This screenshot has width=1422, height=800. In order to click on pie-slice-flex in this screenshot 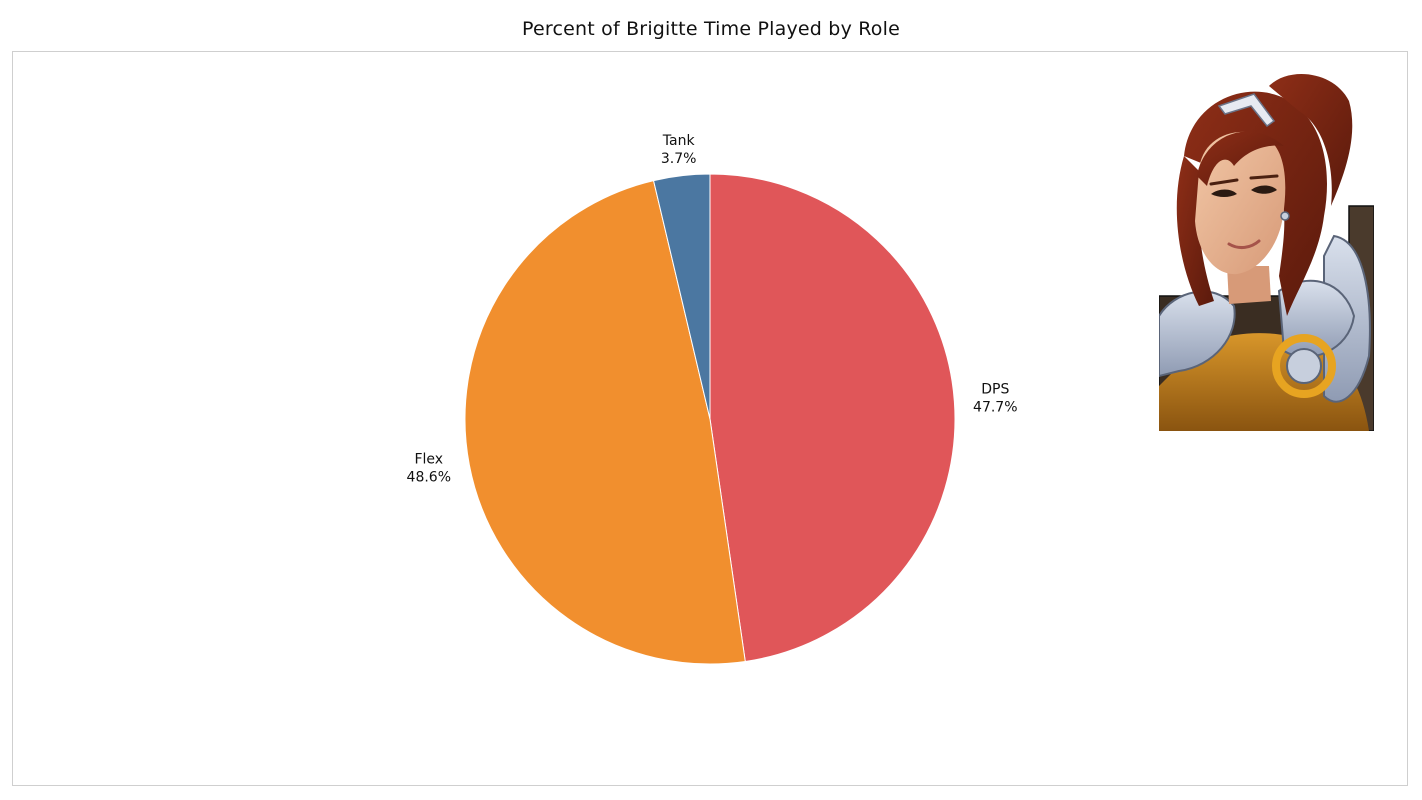, I will do `click(605, 422)`.